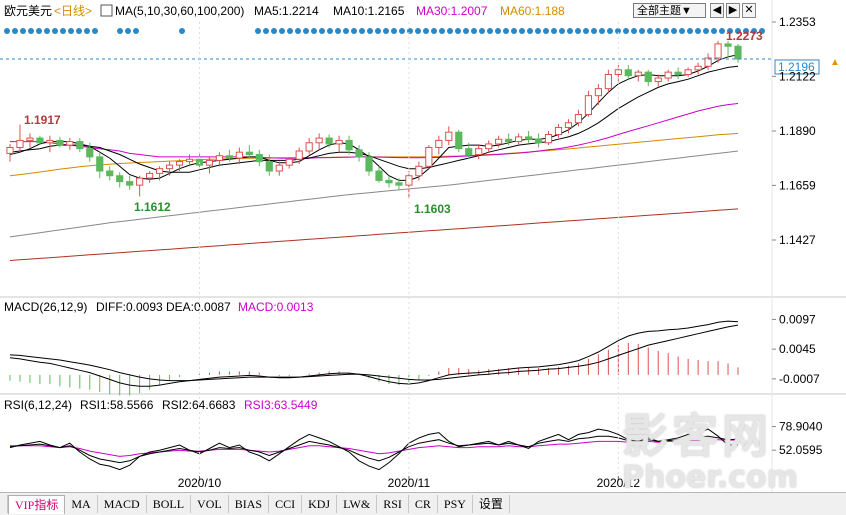  I want to click on macd-pane, so click(374, 358).